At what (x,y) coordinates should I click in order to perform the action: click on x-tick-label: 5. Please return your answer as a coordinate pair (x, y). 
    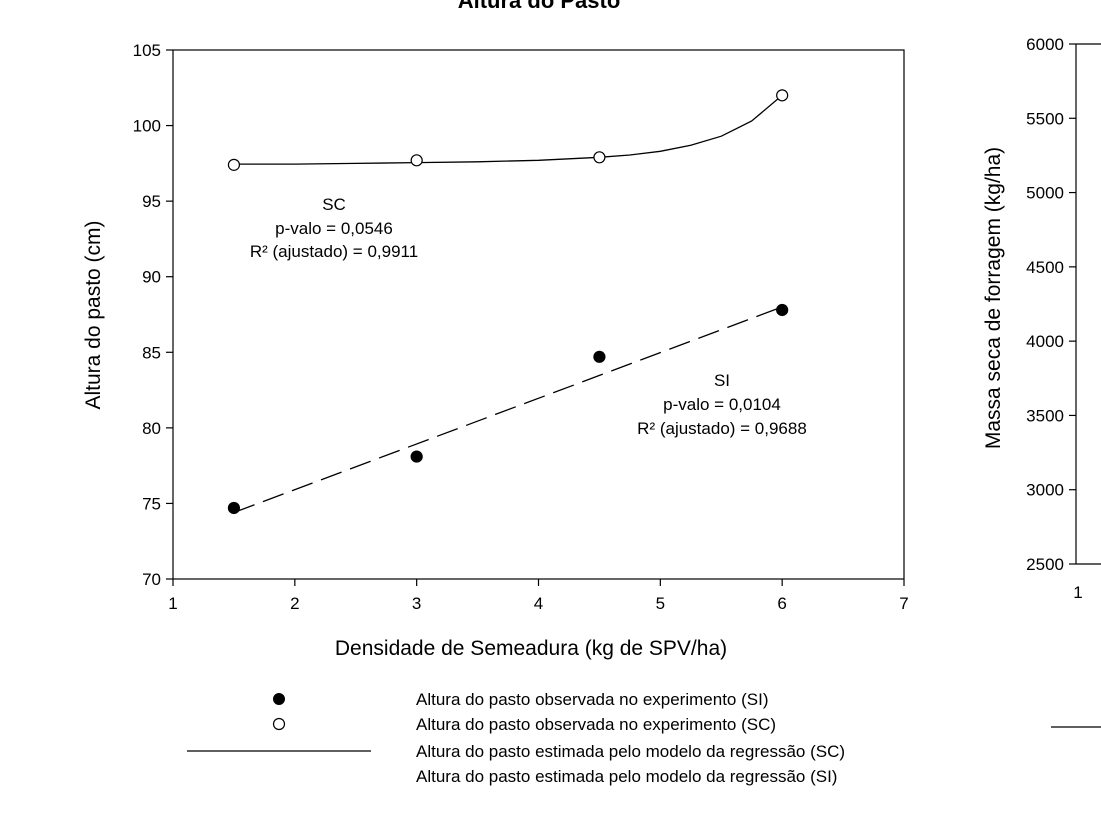
    Looking at the image, I should click on (660, 603).